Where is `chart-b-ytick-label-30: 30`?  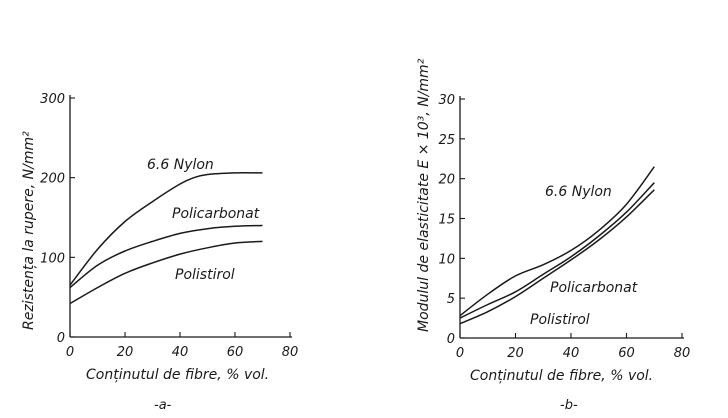 chart-b-ytick-label-30: 30 is located at coordinates (446, 100).